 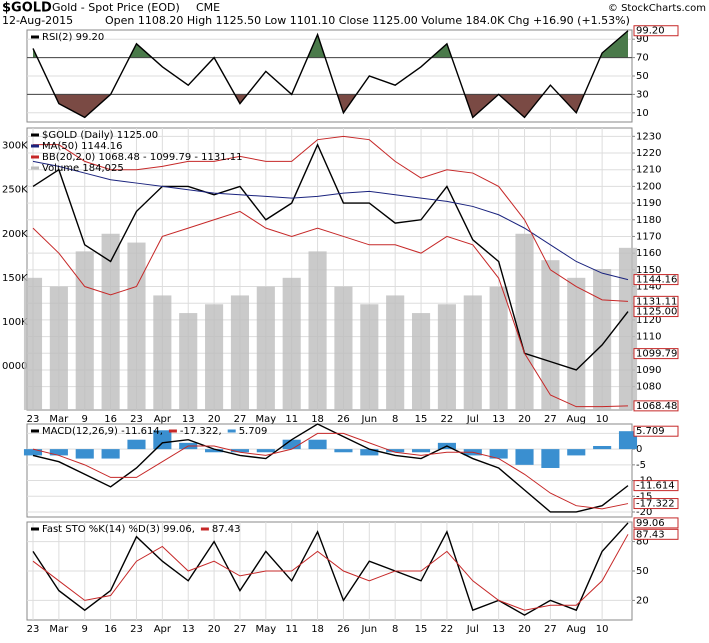 What do you see at coordinates (641, 465) in the screenshot?
I see `y-tick-label: -5` at bounding box center [641, 465].